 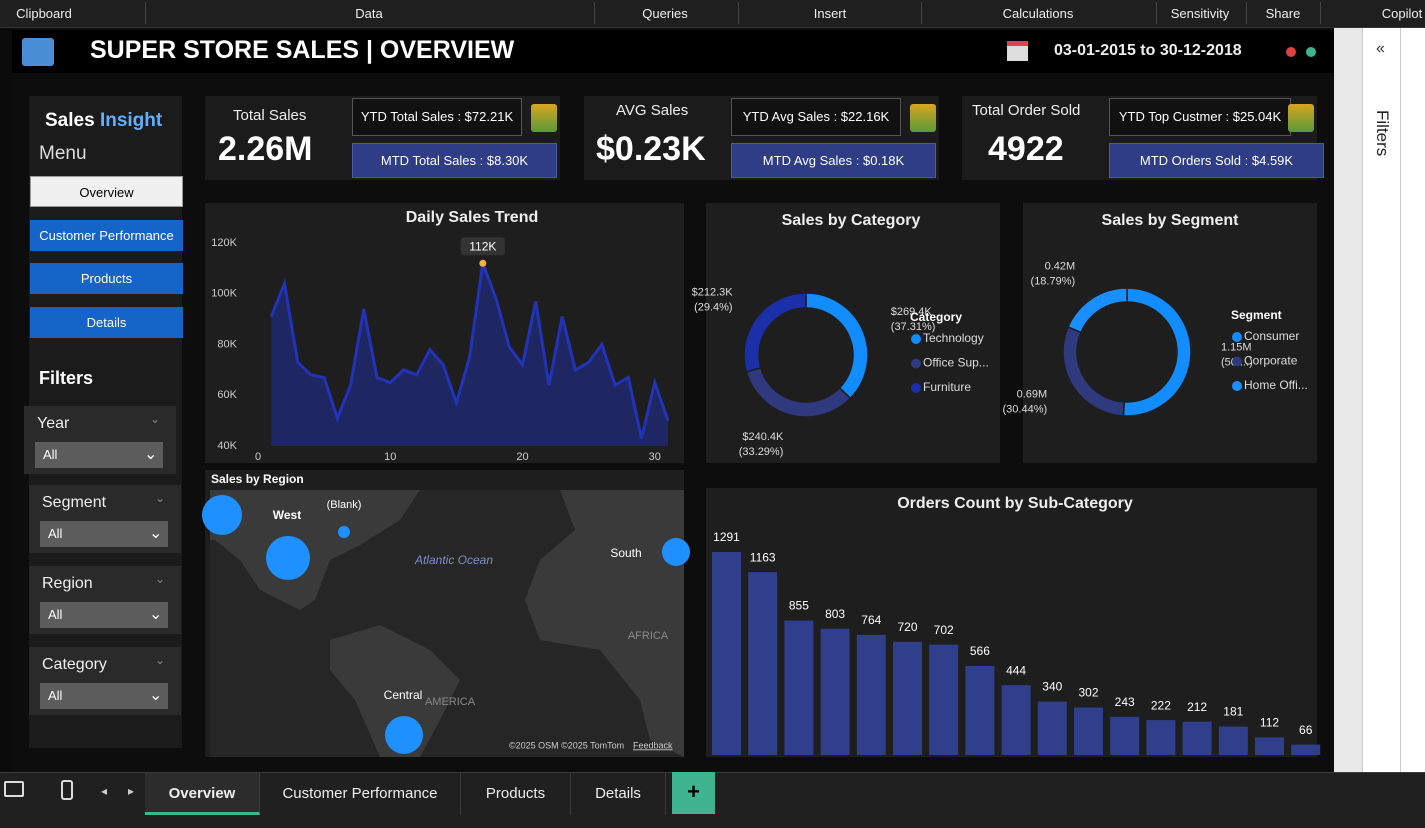 I want to click on data-label: 302, so click(x=1088, y=693).